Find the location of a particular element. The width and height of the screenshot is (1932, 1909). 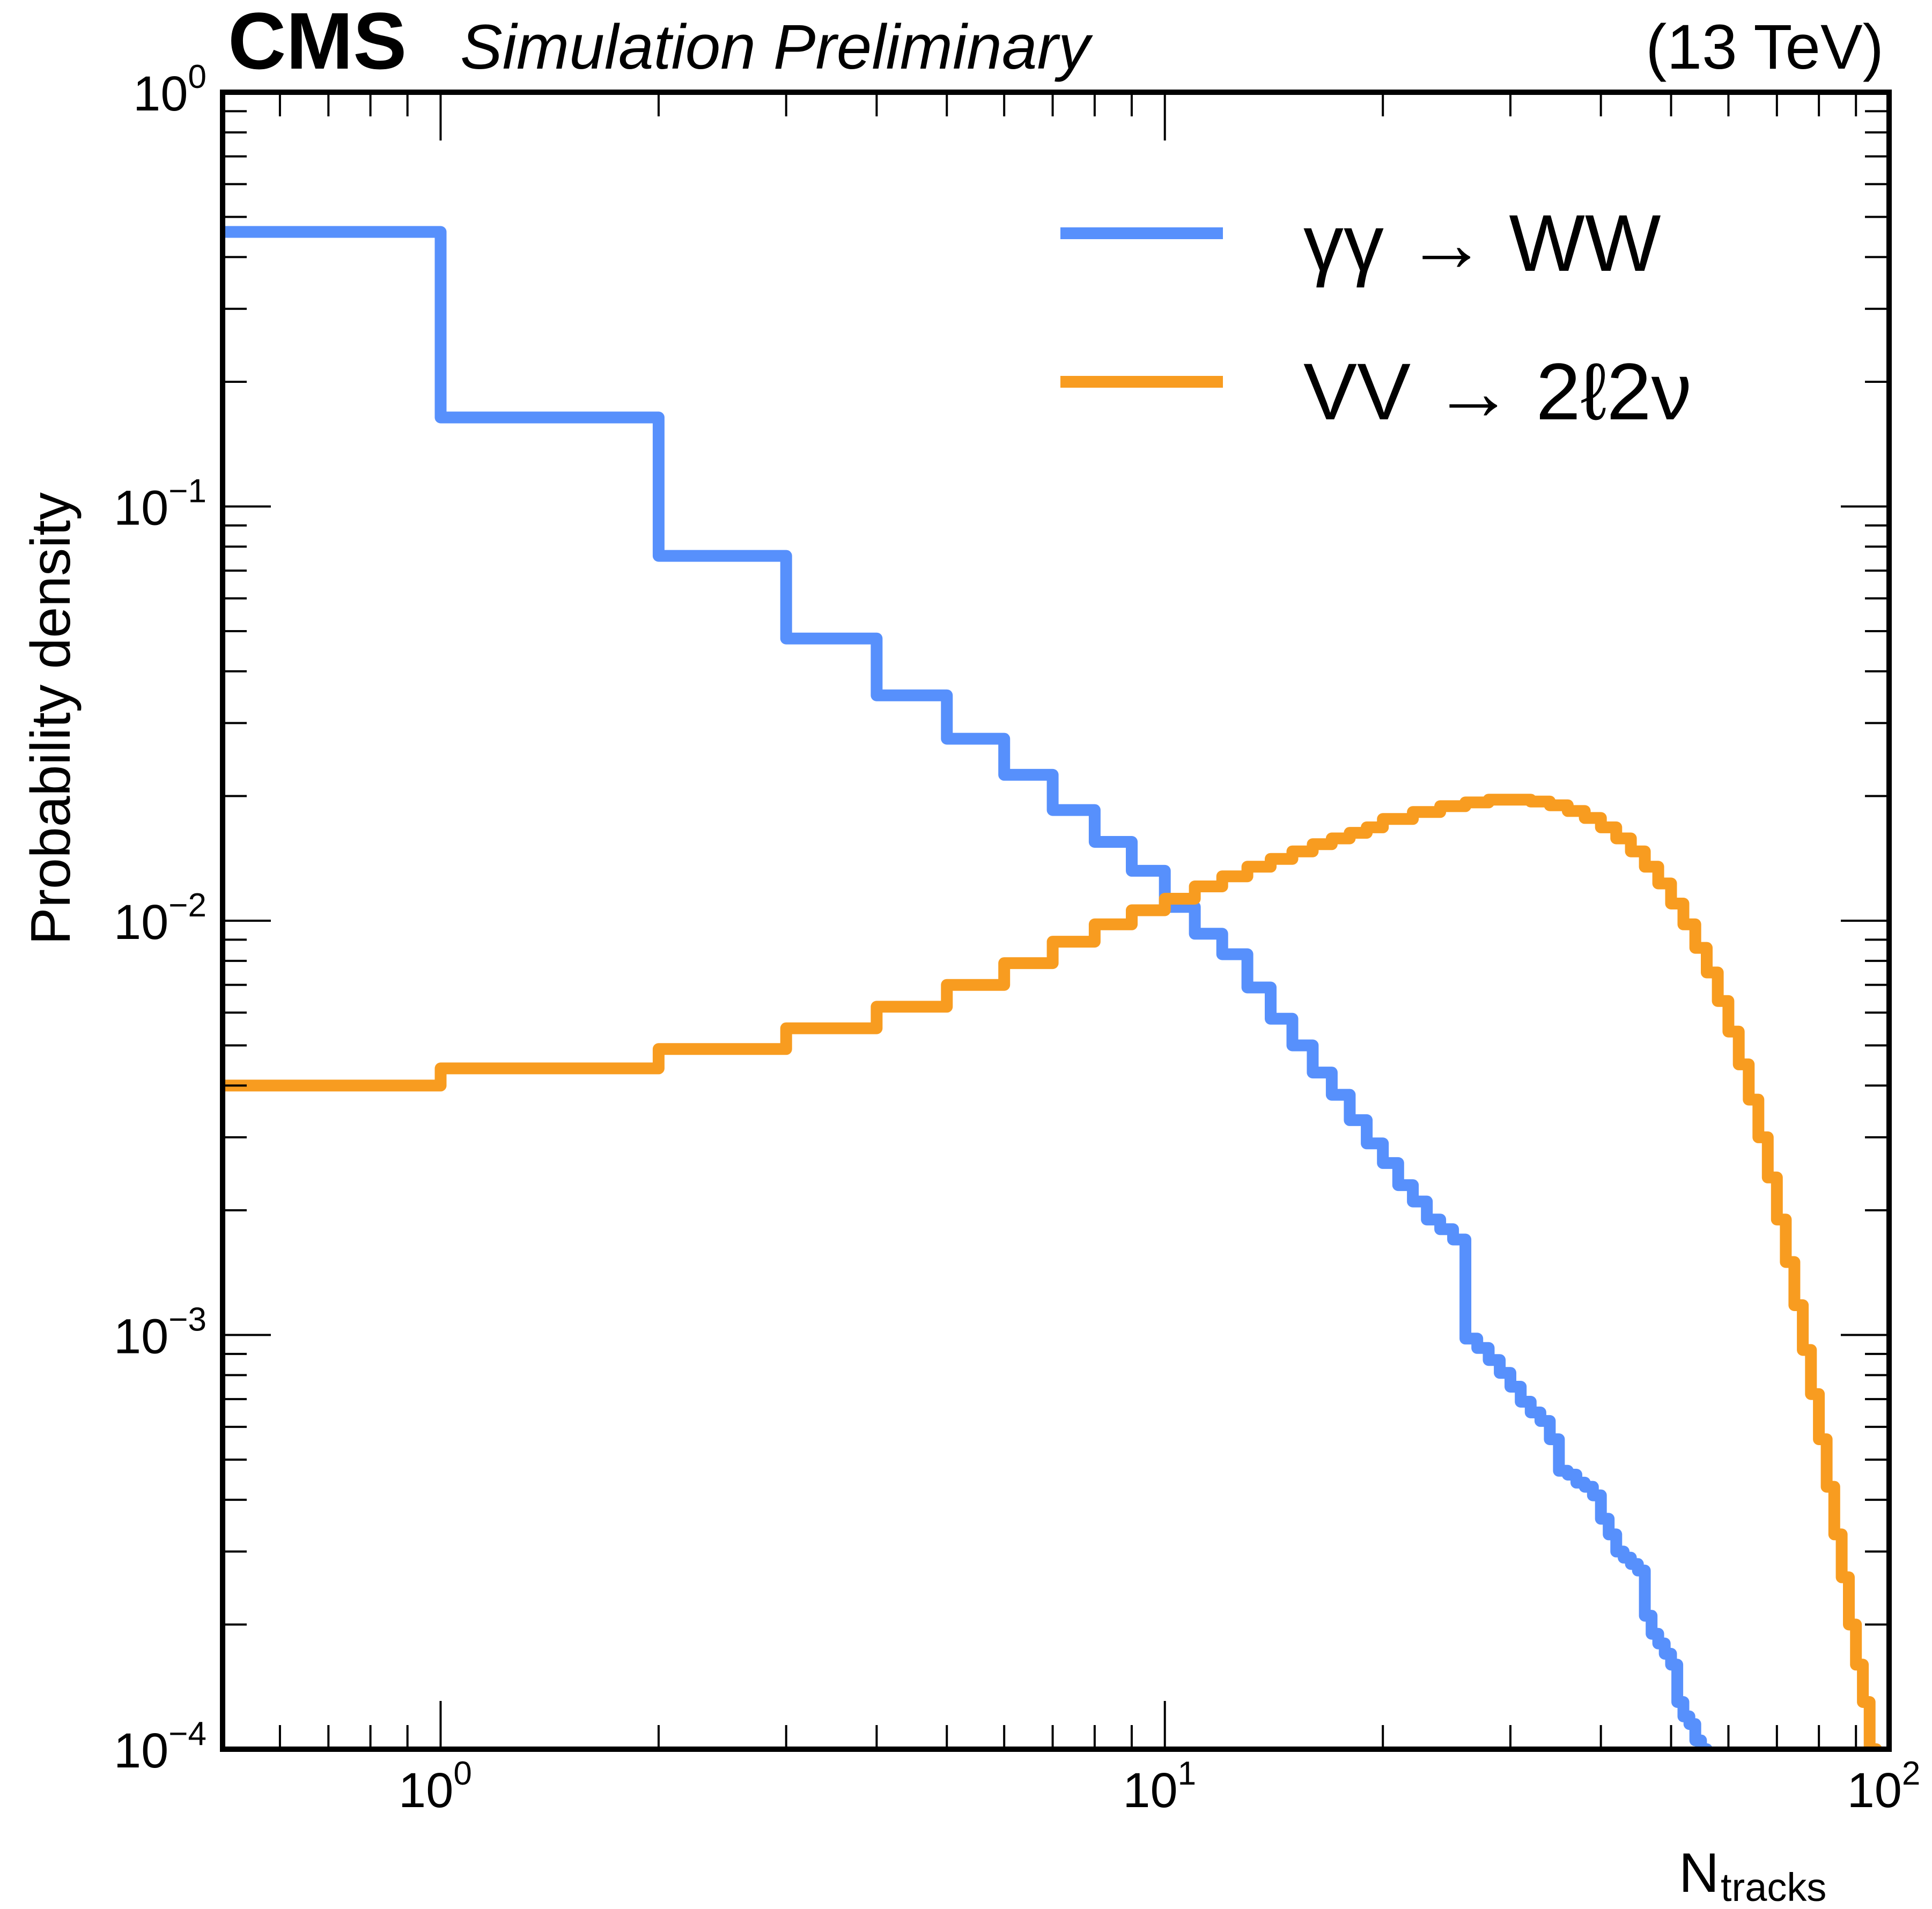

x-tick-label: 10¹ is located at coordinates (1159, 1787).